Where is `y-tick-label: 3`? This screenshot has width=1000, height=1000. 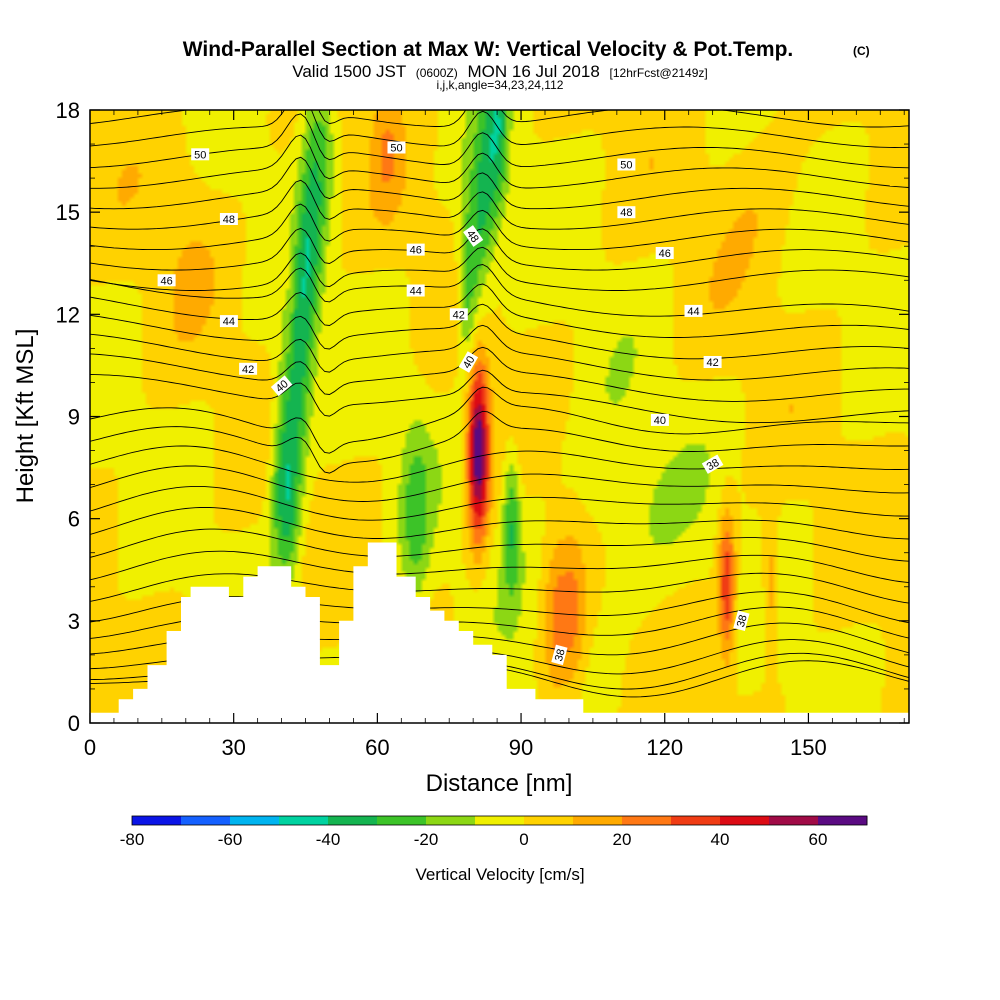
y-tick-label: 3 is located at coordinates (74, 621).